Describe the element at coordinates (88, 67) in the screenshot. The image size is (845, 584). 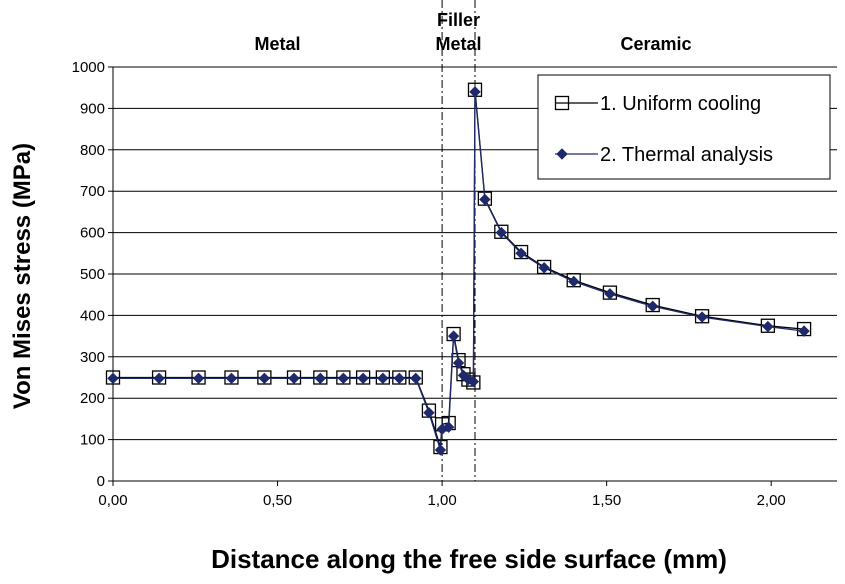
I see `y-tick-label: 1000` at that location.